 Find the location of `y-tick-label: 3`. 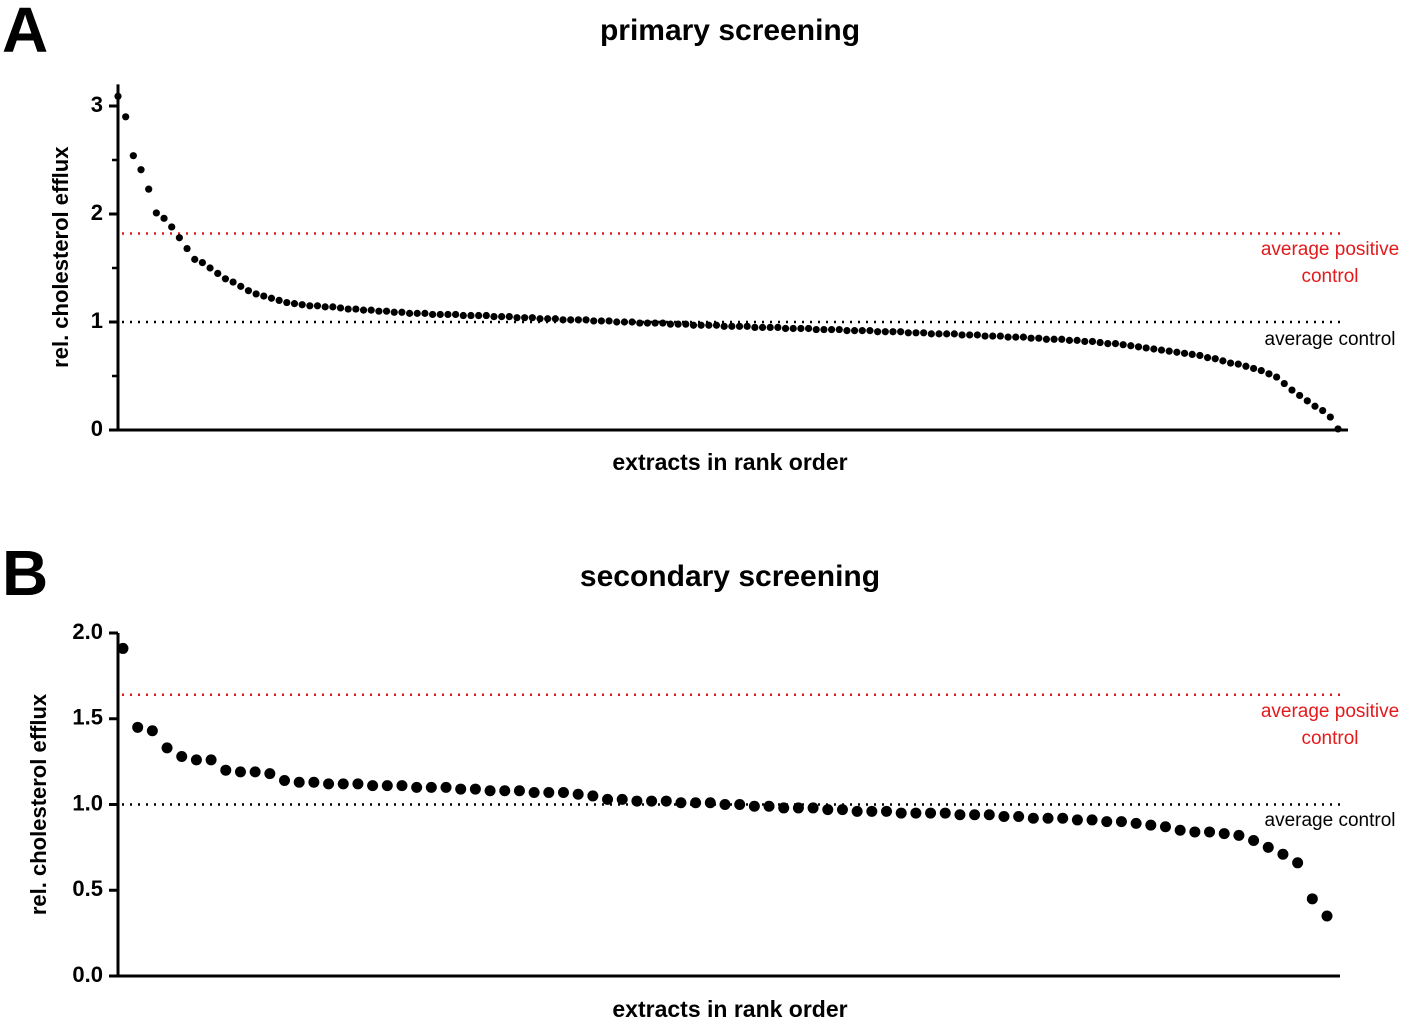

y-tick-label: 3 is located at coordinates (97, 104).